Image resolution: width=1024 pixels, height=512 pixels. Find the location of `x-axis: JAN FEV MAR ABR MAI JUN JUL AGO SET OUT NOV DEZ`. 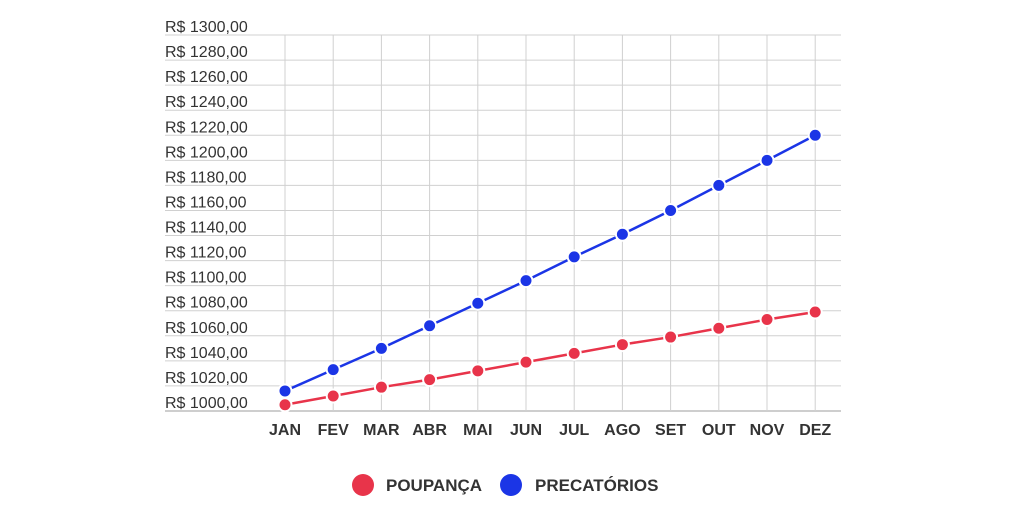

x-axis: JAN FEV MAR ABR MAI JUN JUL AGO SET OUT NOV DEZ is located at coordinates (550, 430).